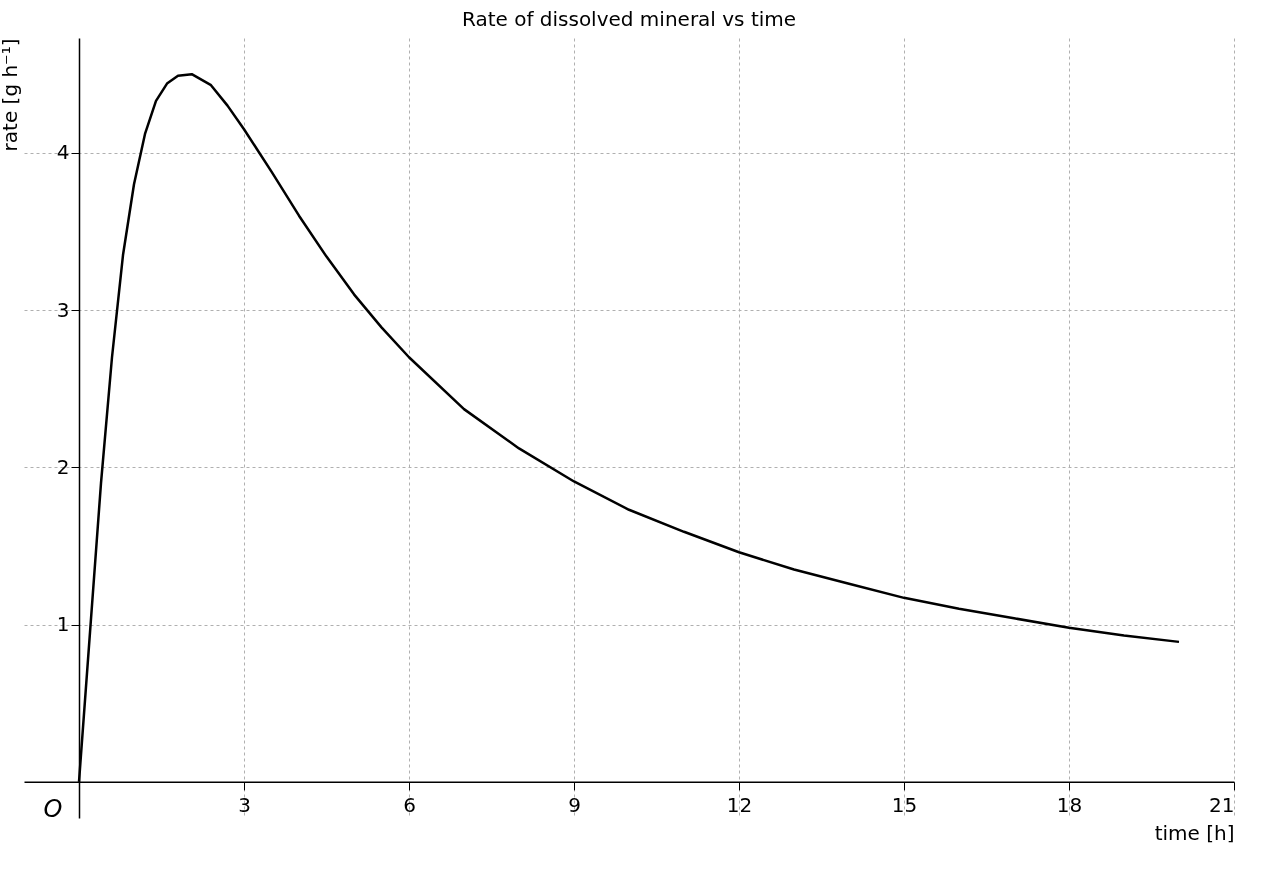 The height and width of the screenshot is (880, 1280). Describe the element at coordinates (904, 805) in the screenshot. I see `x-tick-label: 15` at that location.